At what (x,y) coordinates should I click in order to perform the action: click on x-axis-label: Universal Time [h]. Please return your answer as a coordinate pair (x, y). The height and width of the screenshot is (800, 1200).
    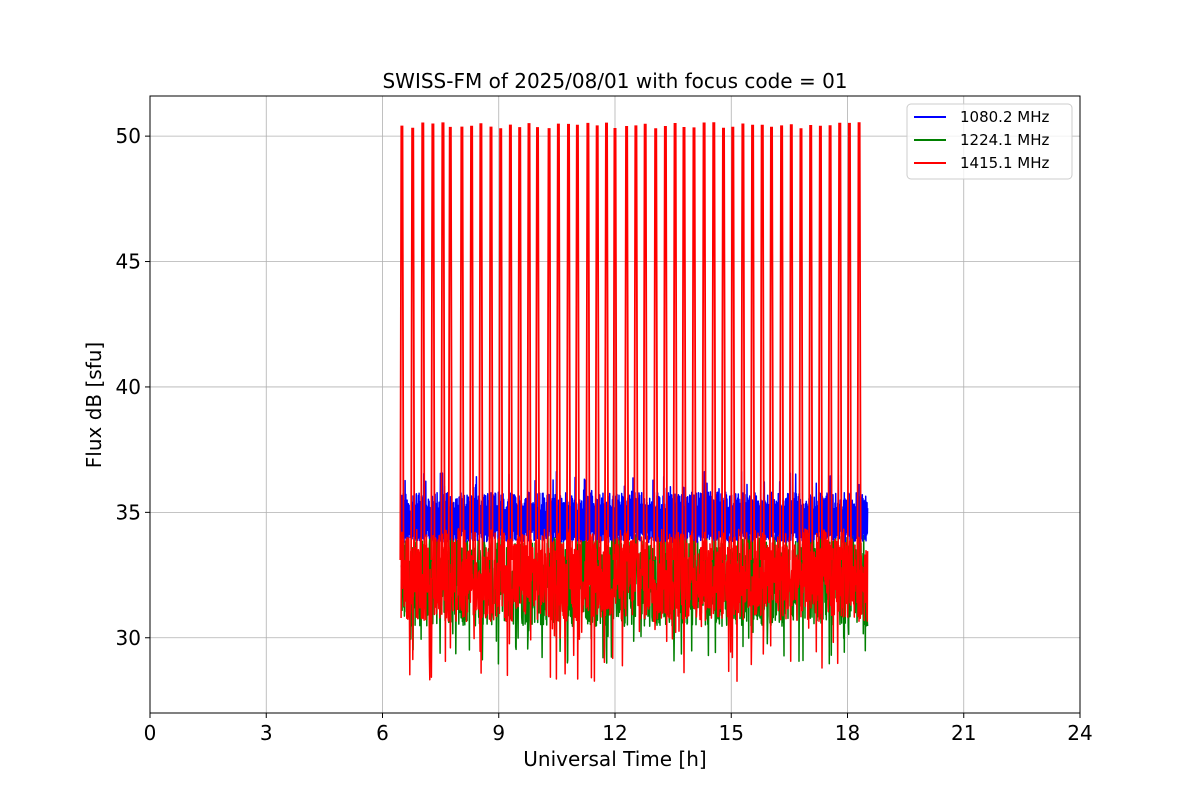
    Looking at the image, I should click on (614, 759).